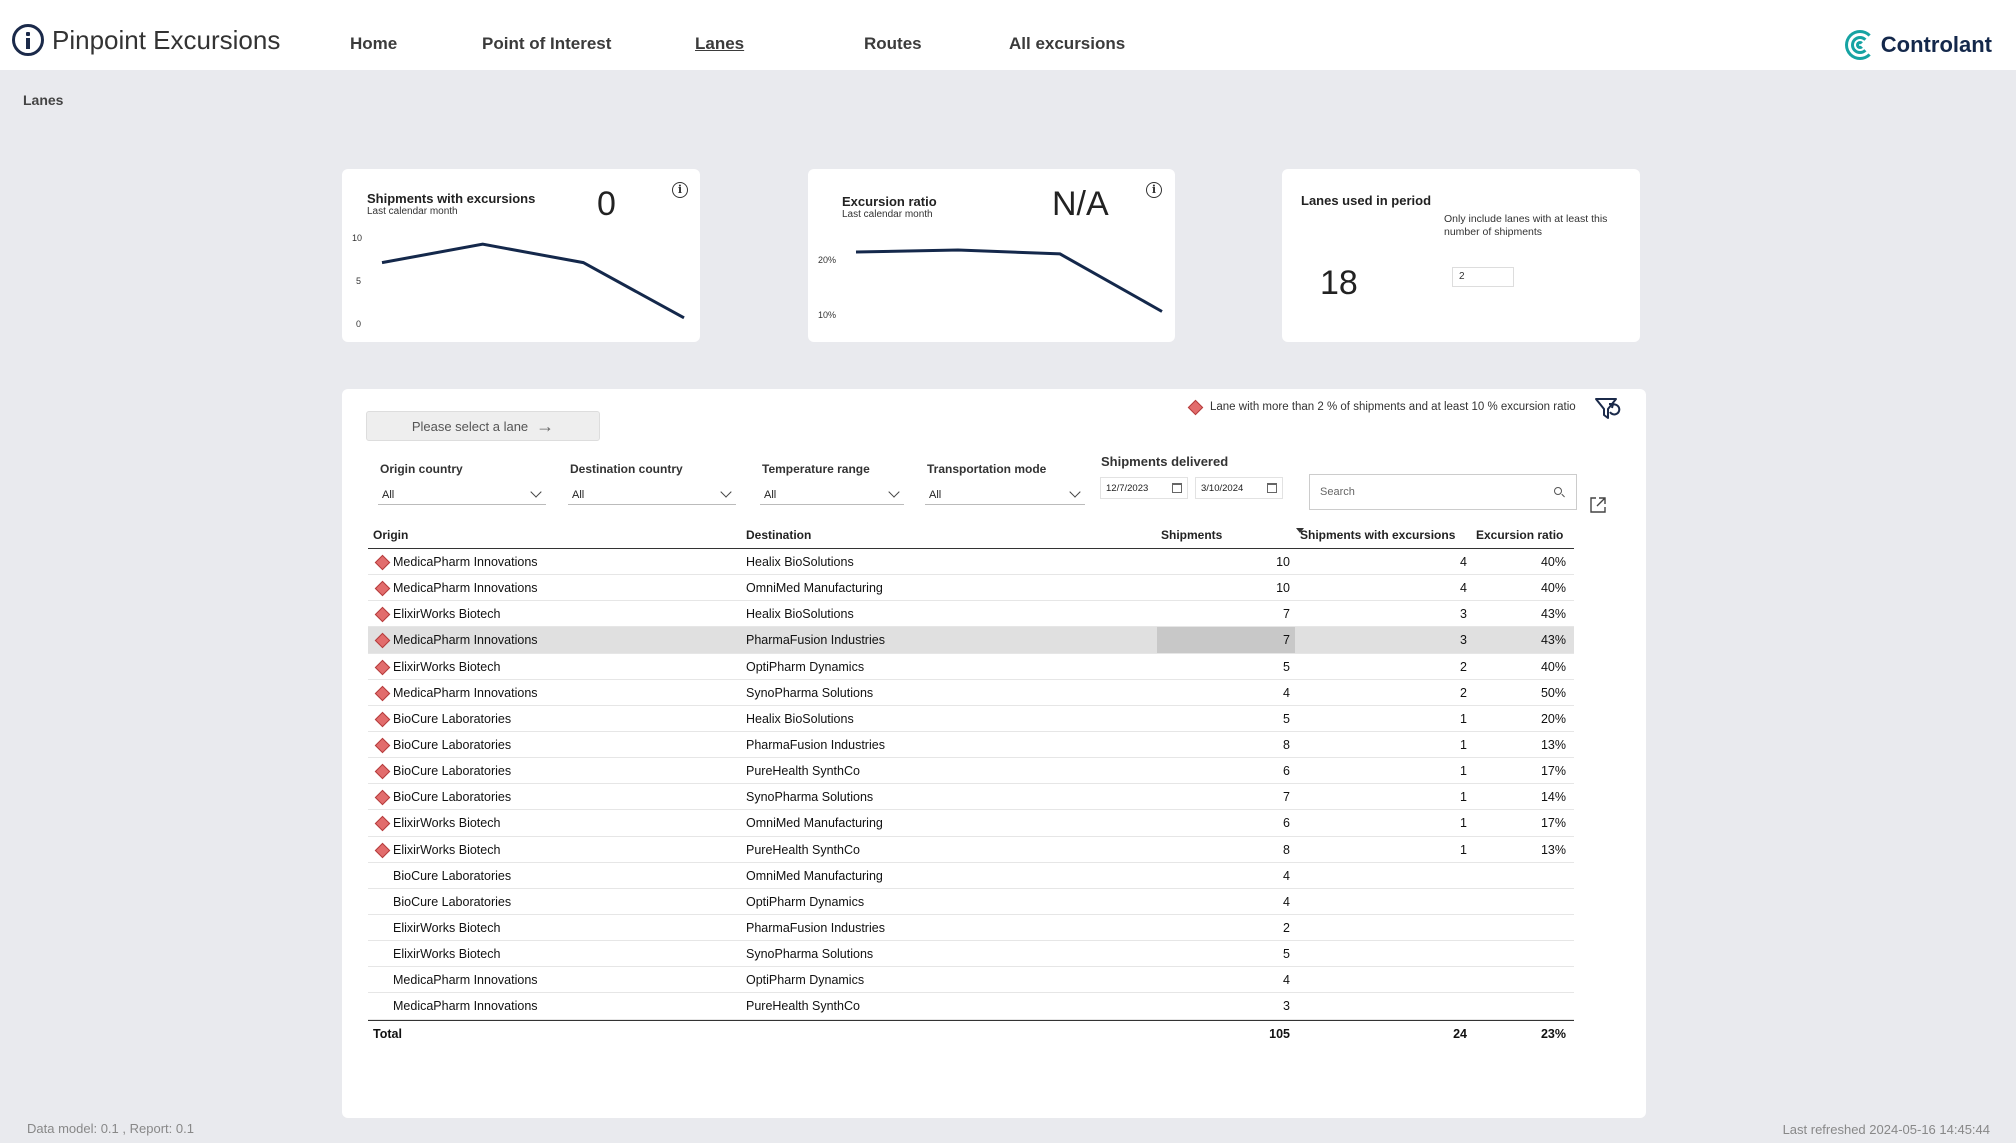 This screenshot has width=2016, height=1143. I want to click on total-label: Total, so click(387, 1033).